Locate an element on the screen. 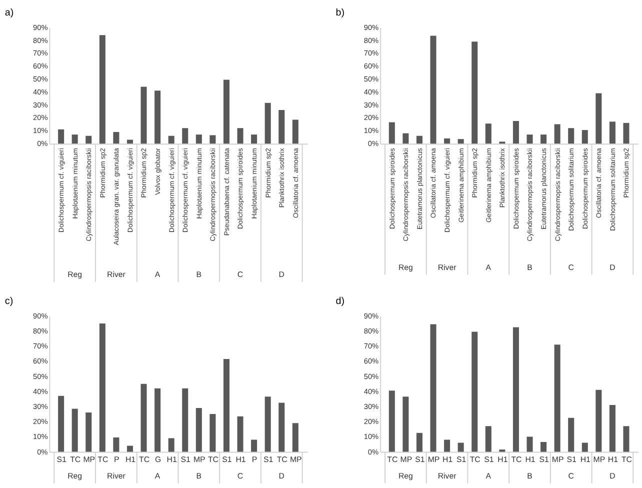 The width and height of the screenshot is (642, 488). chart-title: b) is located at coordinates (340, 13).